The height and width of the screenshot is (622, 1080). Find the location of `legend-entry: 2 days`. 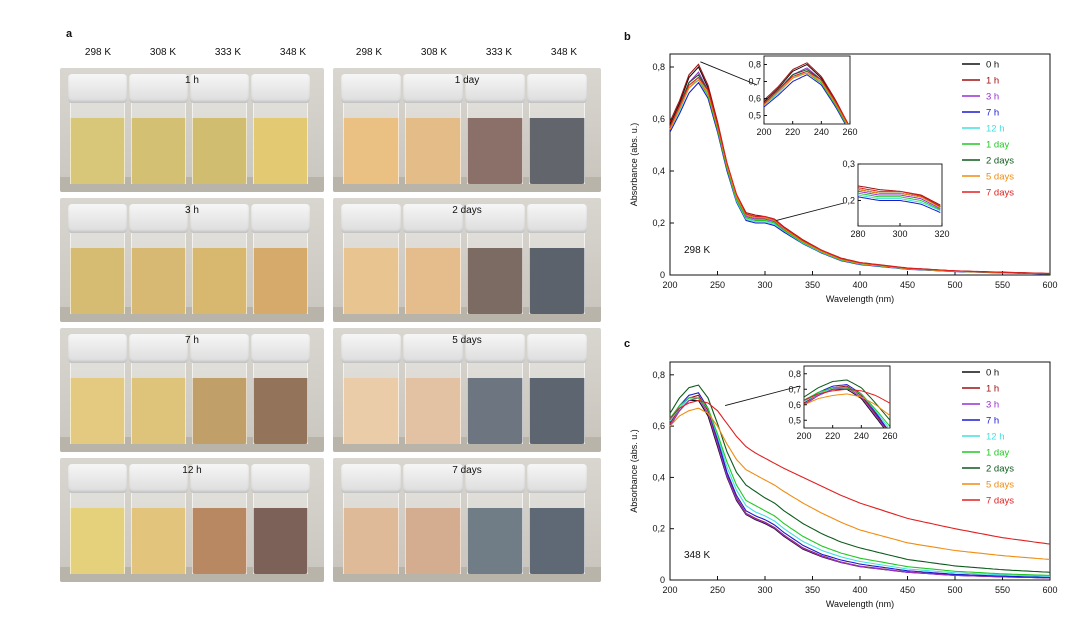

legend-entry: 2 days is located at coordinates (1000, 161).